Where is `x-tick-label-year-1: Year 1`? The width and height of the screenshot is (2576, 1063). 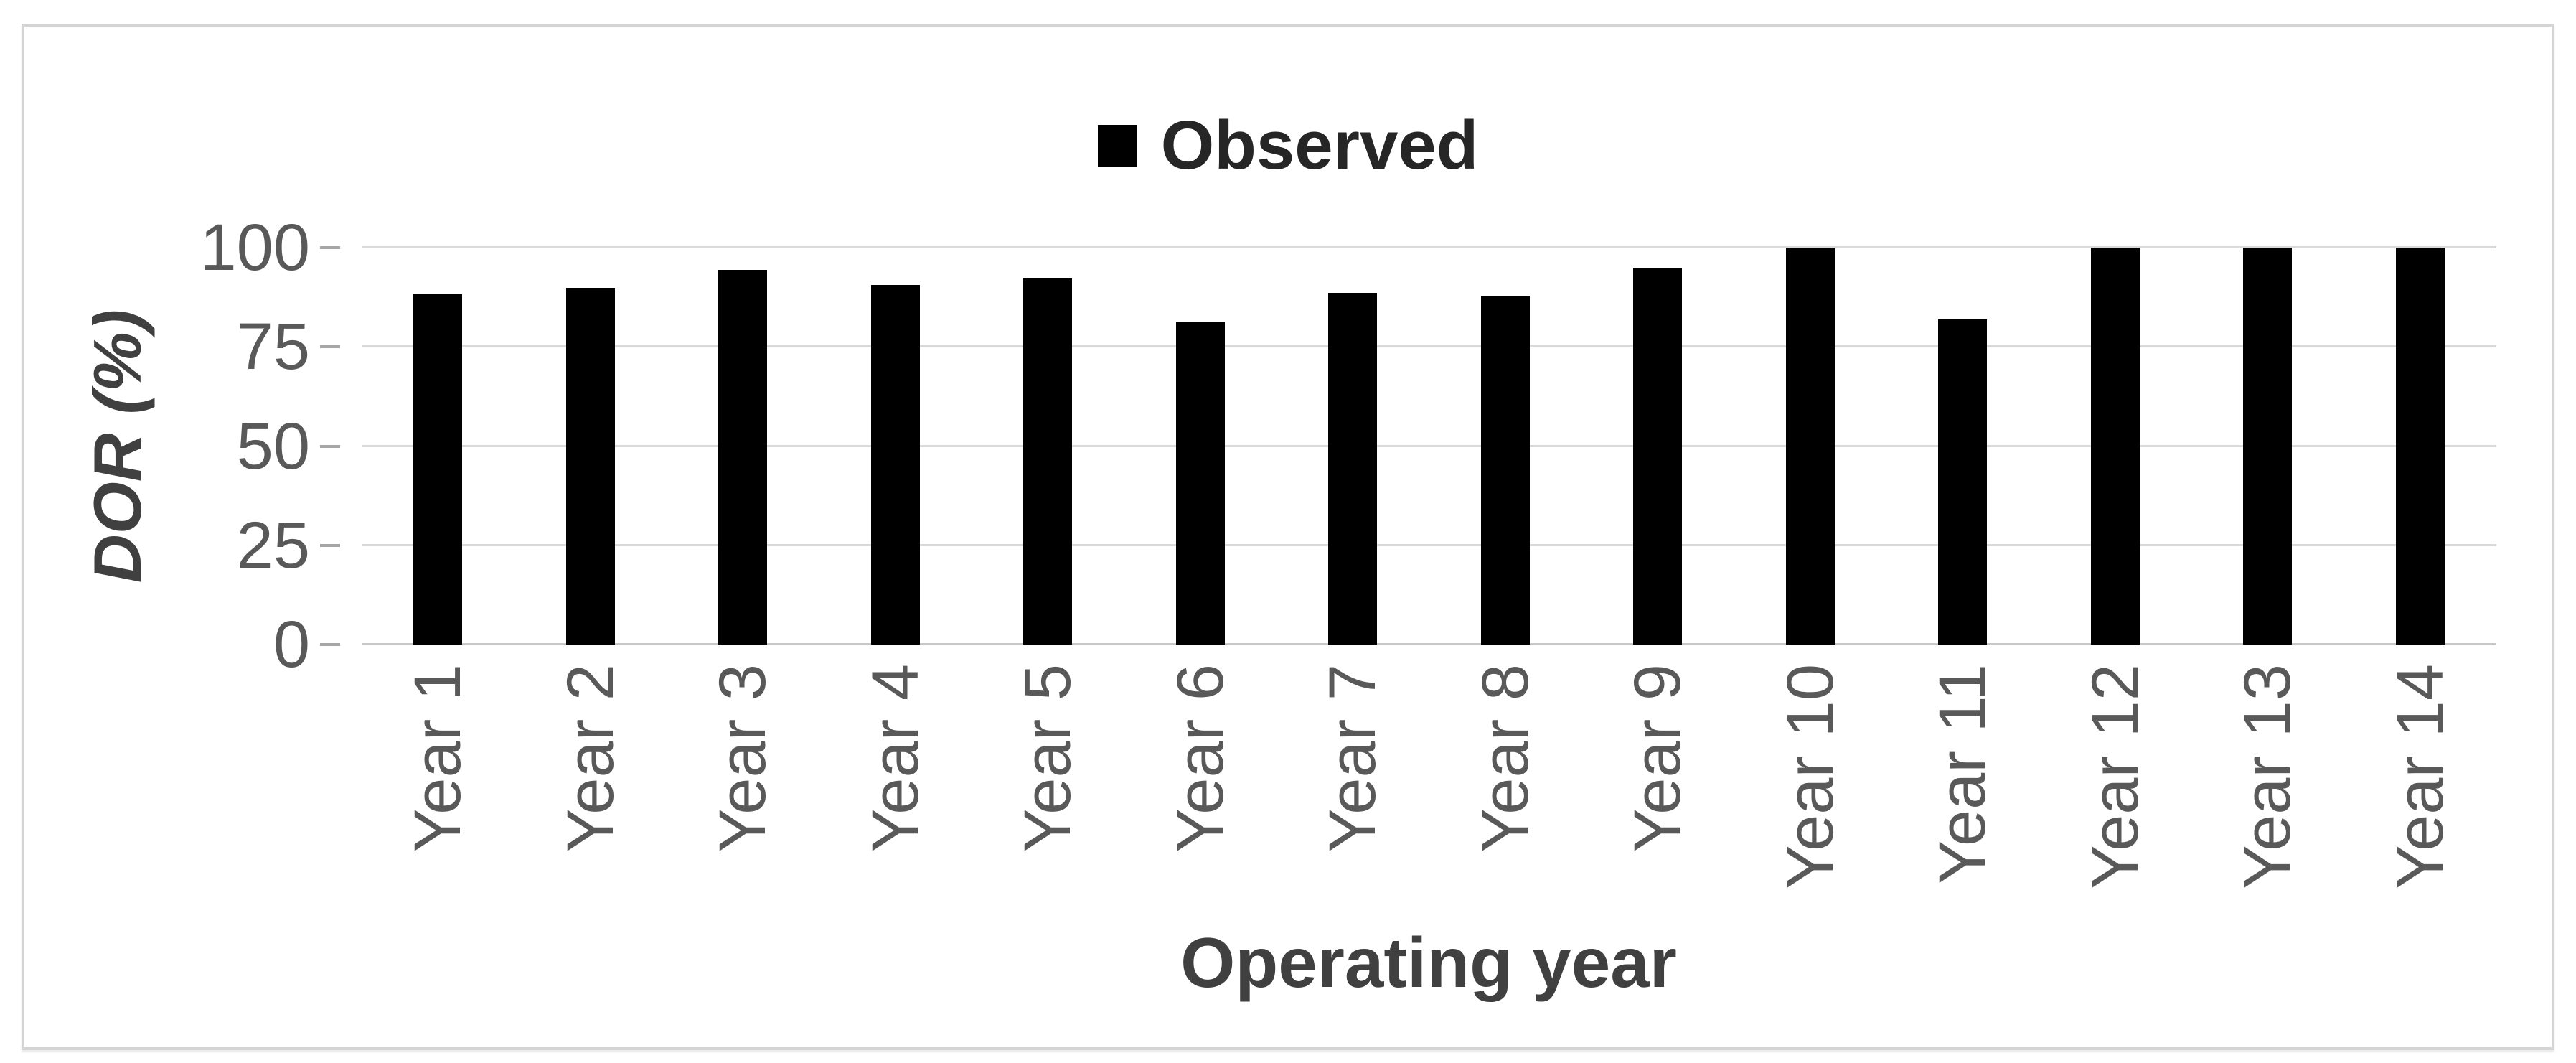
x-tick-label-year-1: Year 1 is located at coordinates (438, 759).